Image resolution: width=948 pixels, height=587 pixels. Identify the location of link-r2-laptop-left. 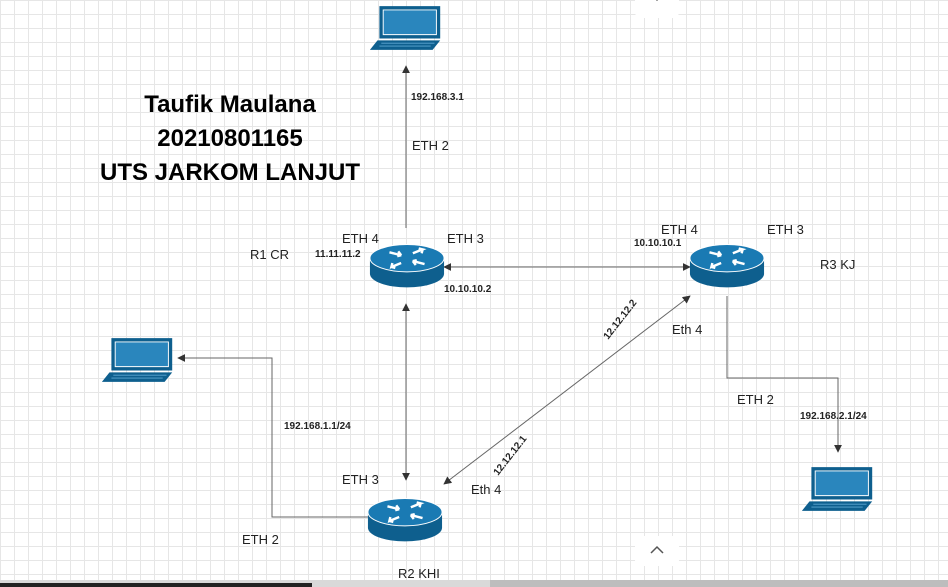
(272, 436).